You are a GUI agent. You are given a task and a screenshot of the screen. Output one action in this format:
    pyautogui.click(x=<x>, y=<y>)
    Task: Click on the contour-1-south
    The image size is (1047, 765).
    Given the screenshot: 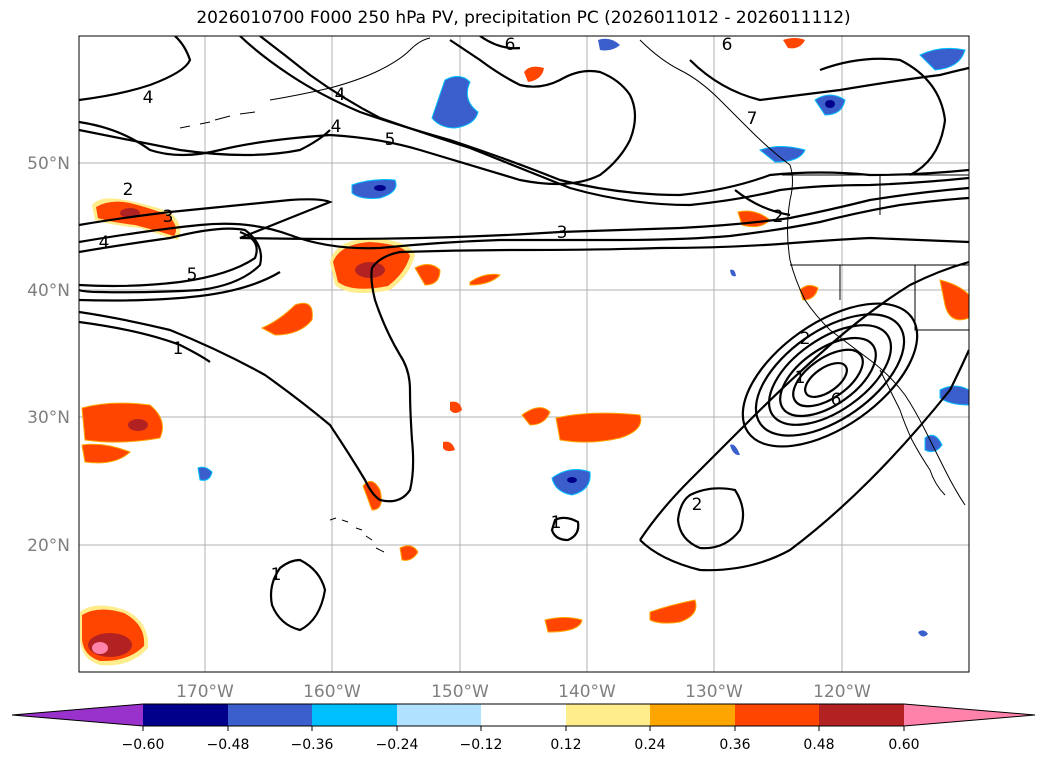 What is the action you would take?
    pyautogui.click(x=298, y=595)
    